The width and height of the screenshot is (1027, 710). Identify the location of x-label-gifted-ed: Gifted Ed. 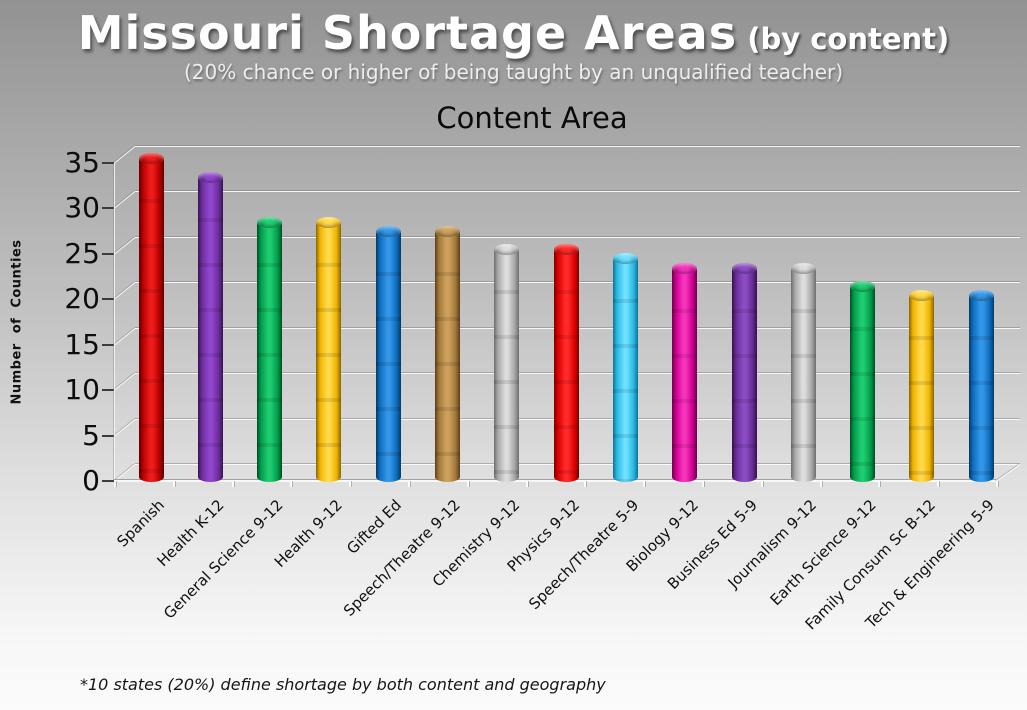
(374, 527).